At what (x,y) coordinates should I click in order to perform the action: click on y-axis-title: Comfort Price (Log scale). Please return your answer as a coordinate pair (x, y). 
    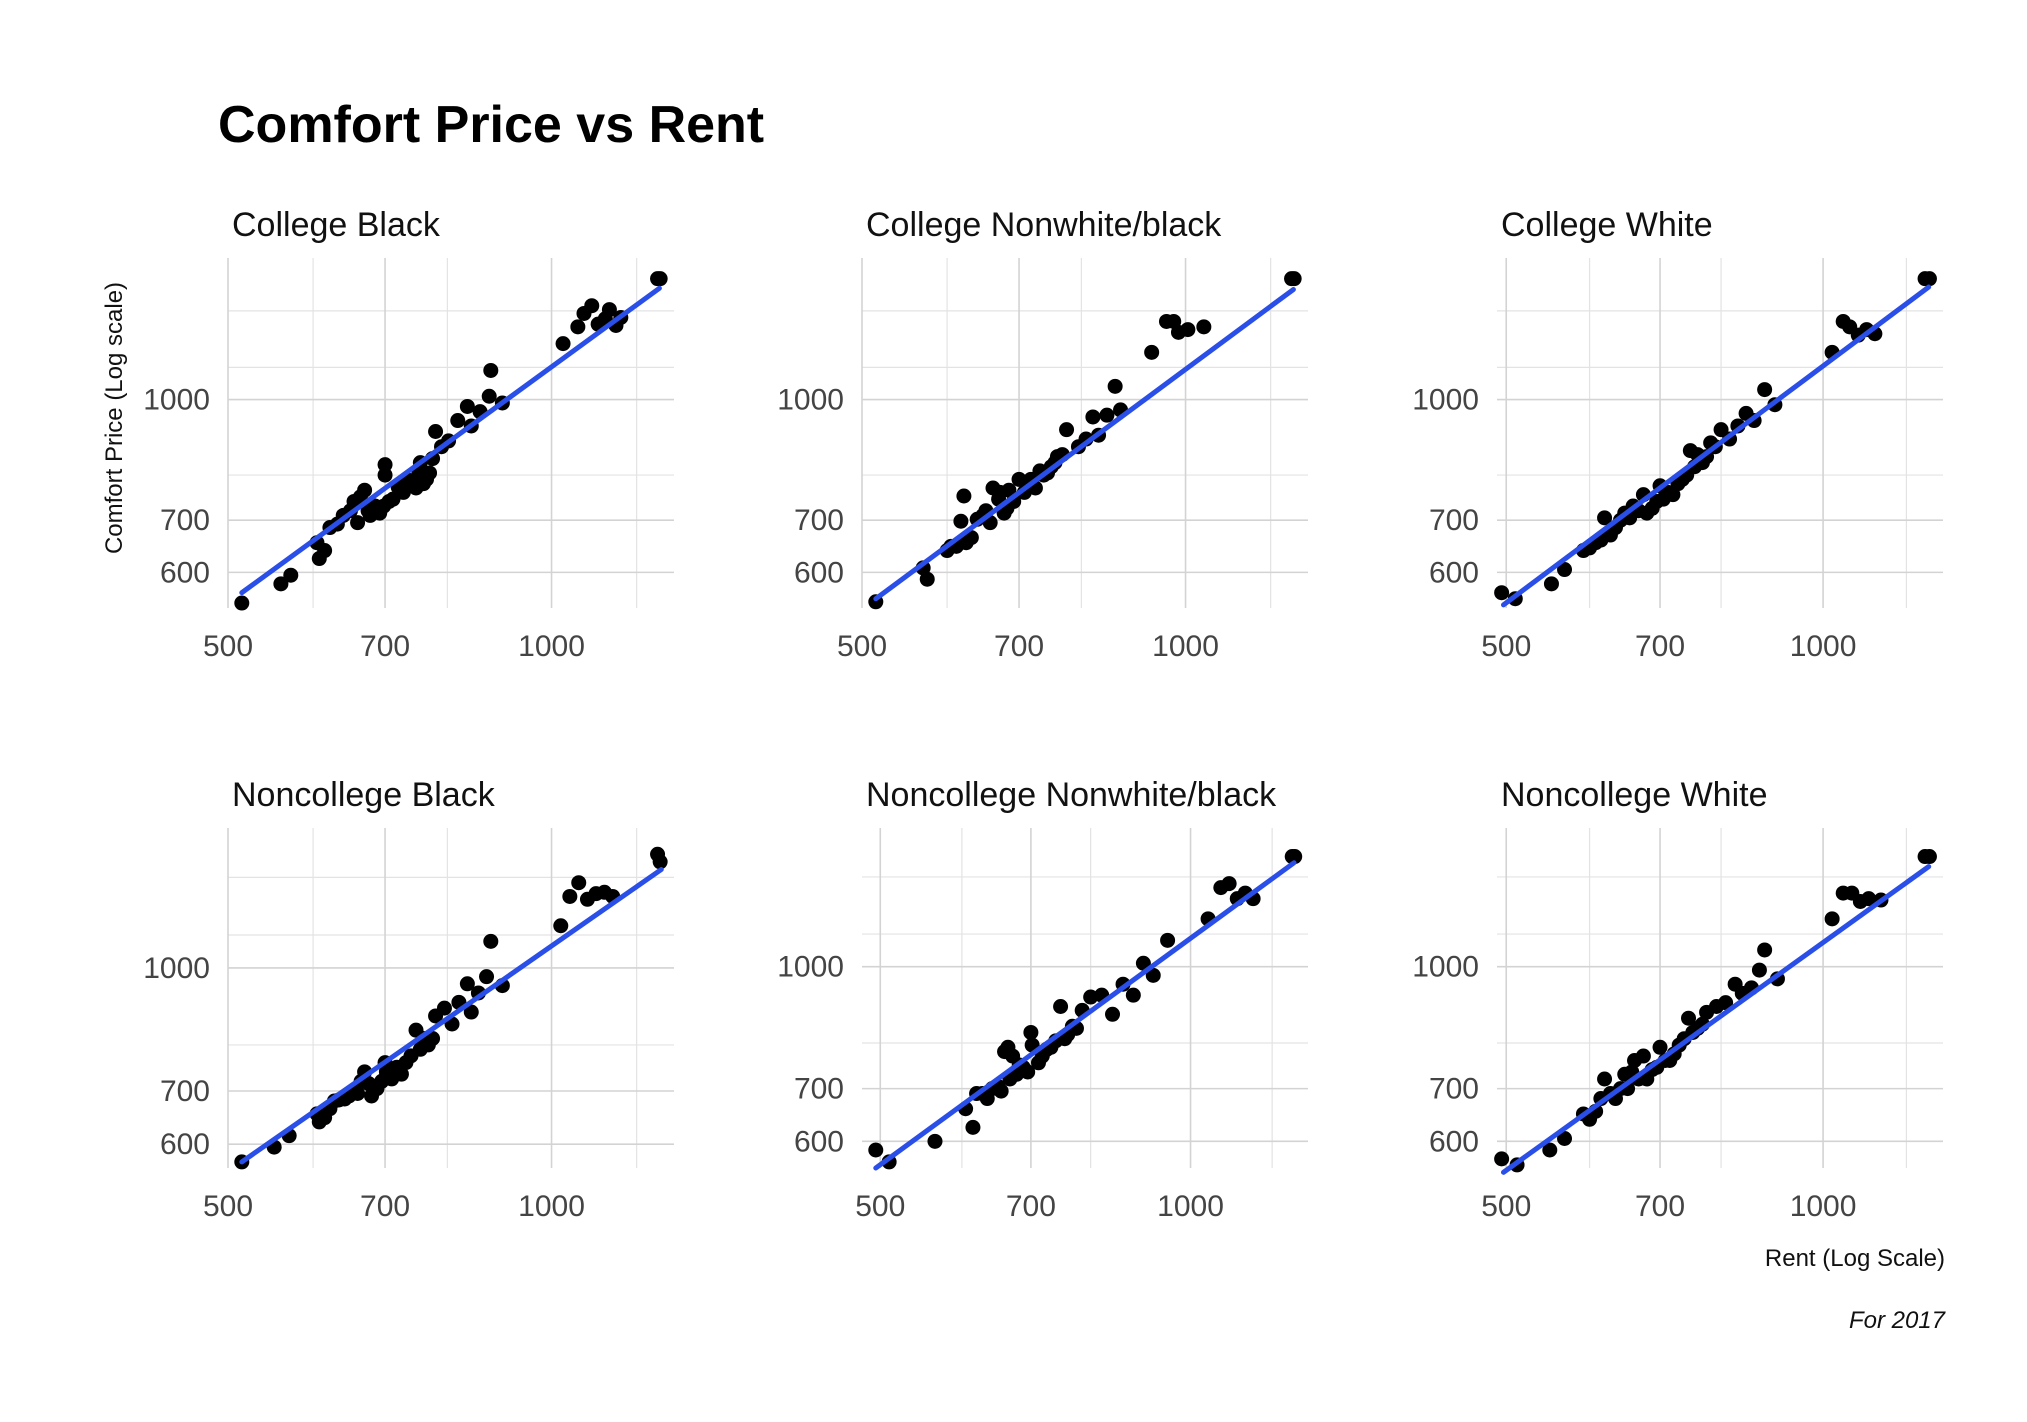
    Looking at the image, I should click on (114, 418).